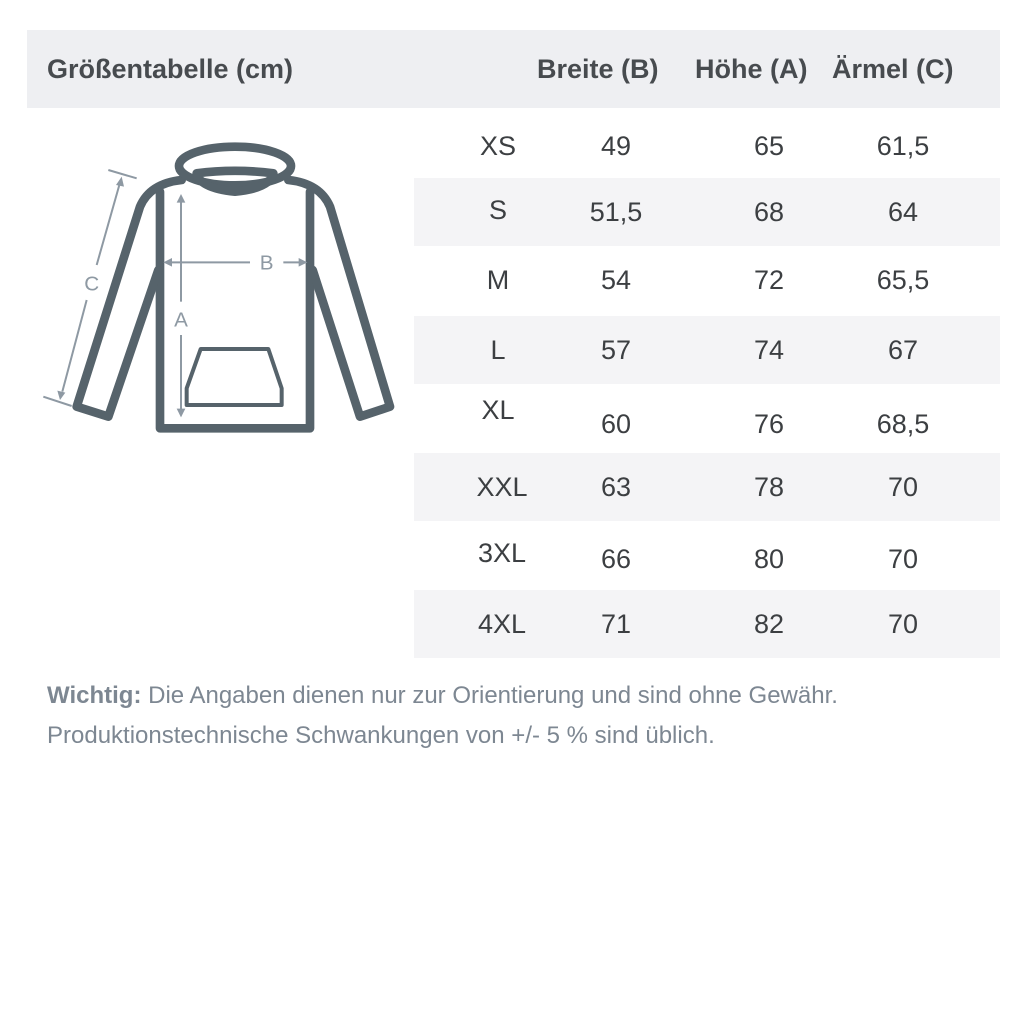 The width and height of the screenshot is (1024, 1024). I want to click on hoehe-cell: 80, so click(769, 559).